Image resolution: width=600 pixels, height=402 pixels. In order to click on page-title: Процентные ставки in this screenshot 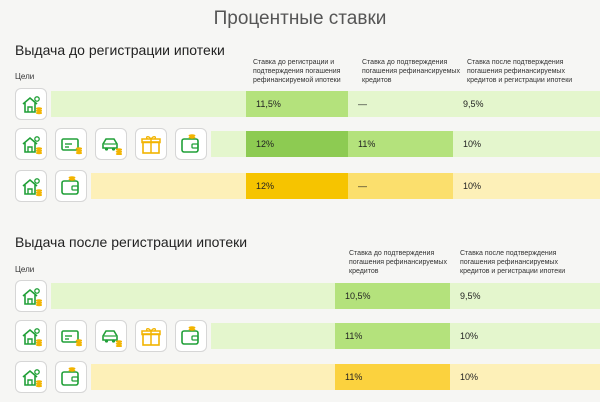, I will do `click(300, 18)`.